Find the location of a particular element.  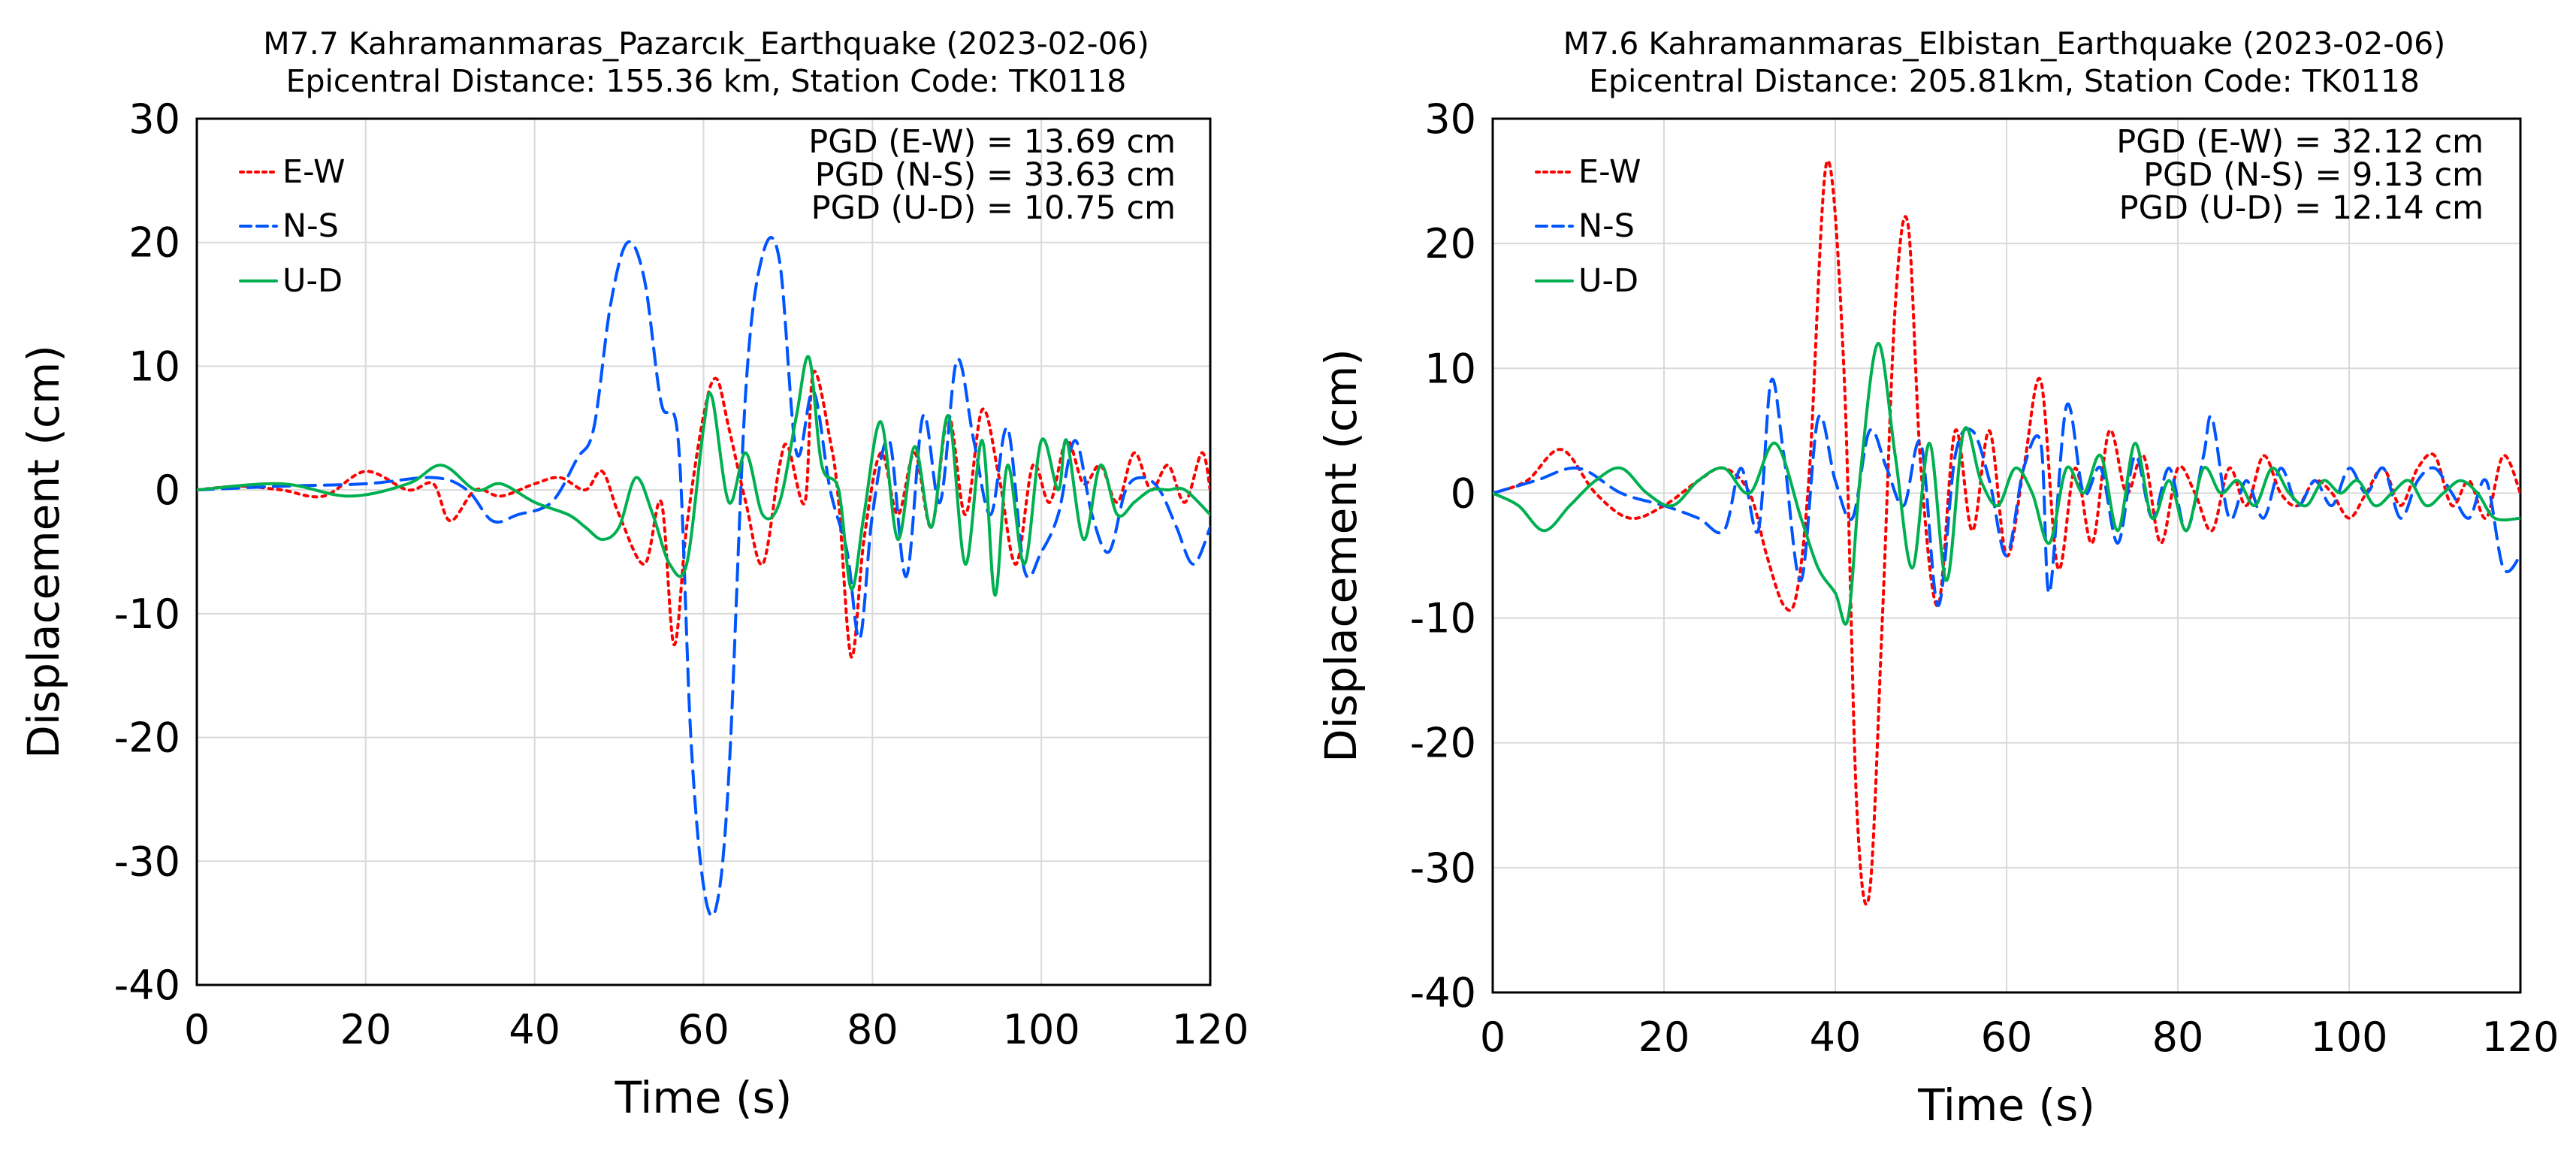

pgd-annotation: PGD (N-S) = 9.13 cm is located at coordinates (2313, 175).